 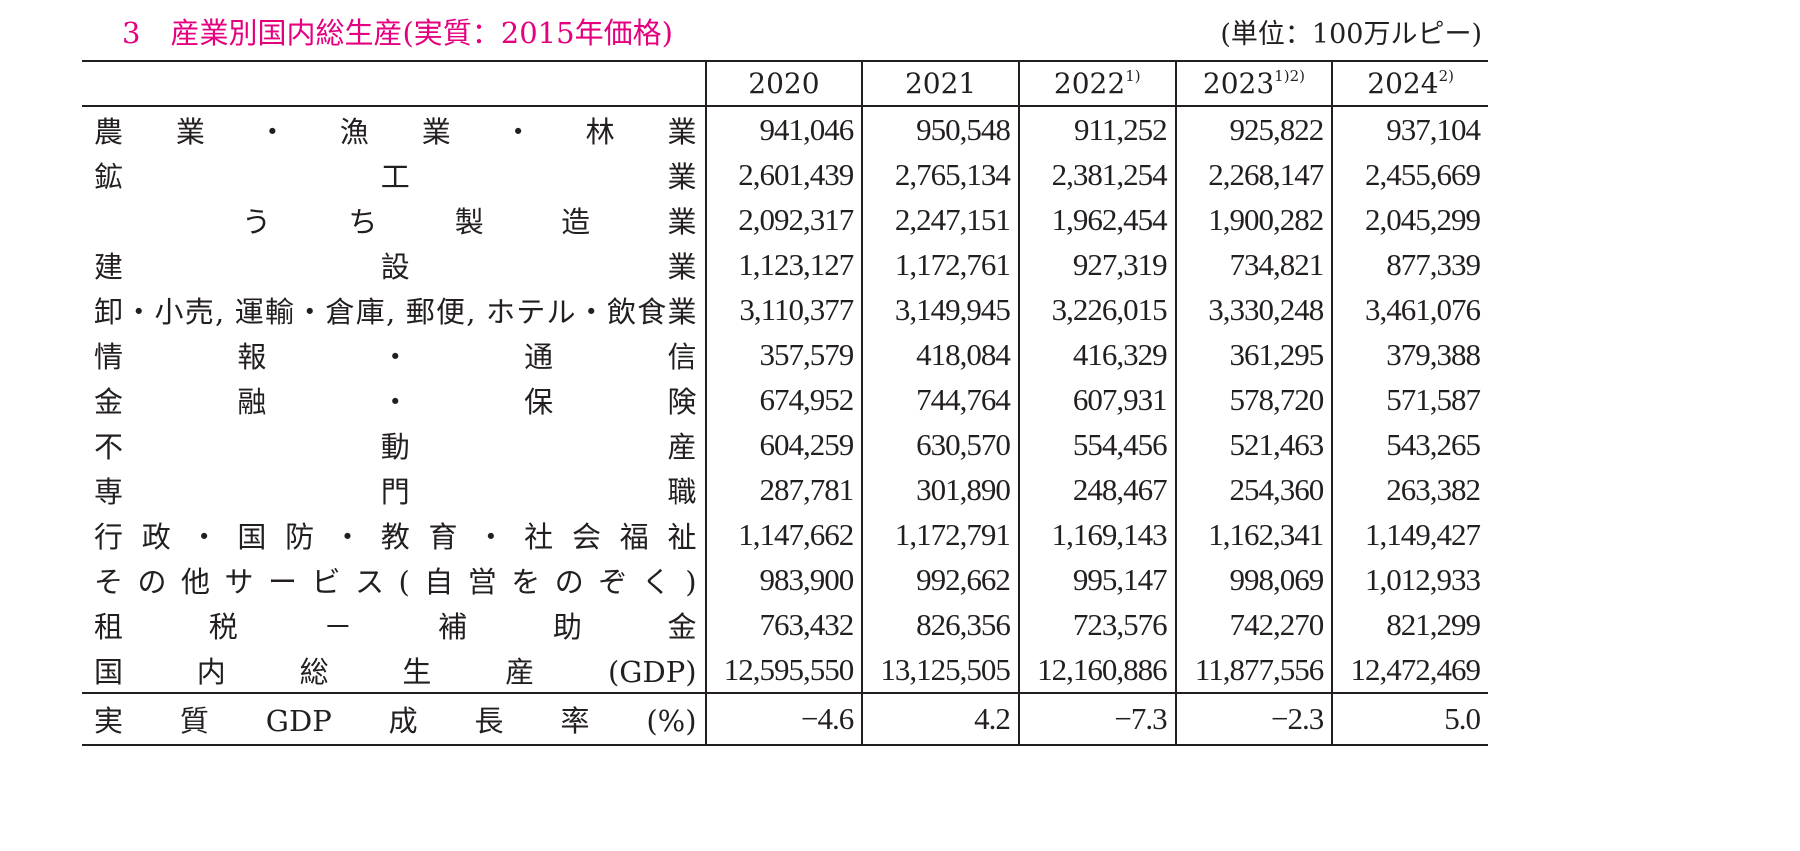 What do you see at coordinates (940, 444) in the screenshot?
I see `value-cell: 630,570` at bounding box center [940, 444].